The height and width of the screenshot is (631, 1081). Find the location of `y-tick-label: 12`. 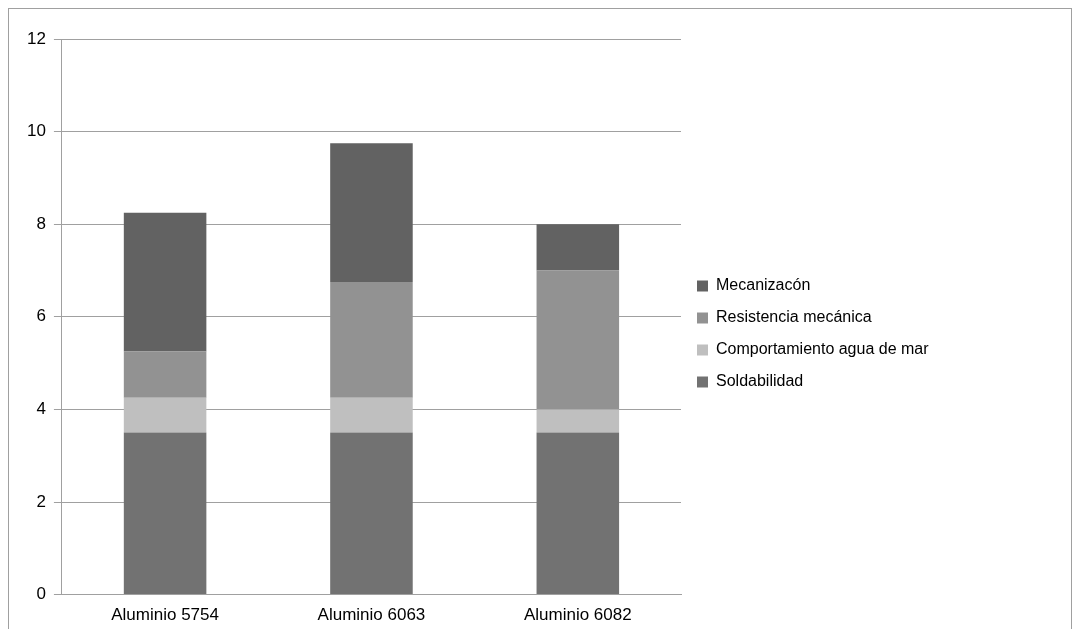

y-tick-label: 12 is located at coordinates (36, 38).